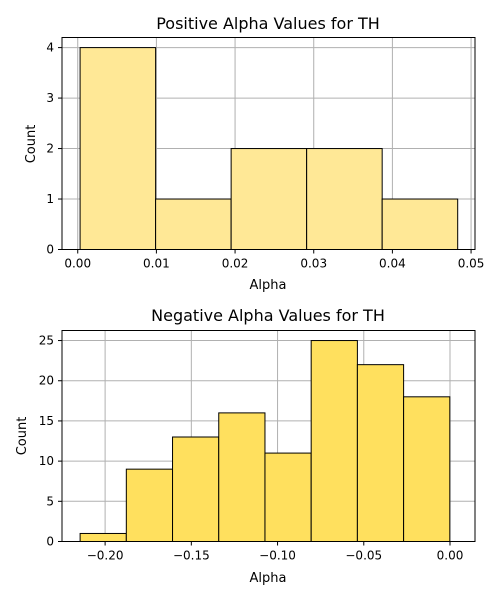 This screenshot has height=600, width=500. I want to click on x-tick-label: 0.05, so click(471, 264).